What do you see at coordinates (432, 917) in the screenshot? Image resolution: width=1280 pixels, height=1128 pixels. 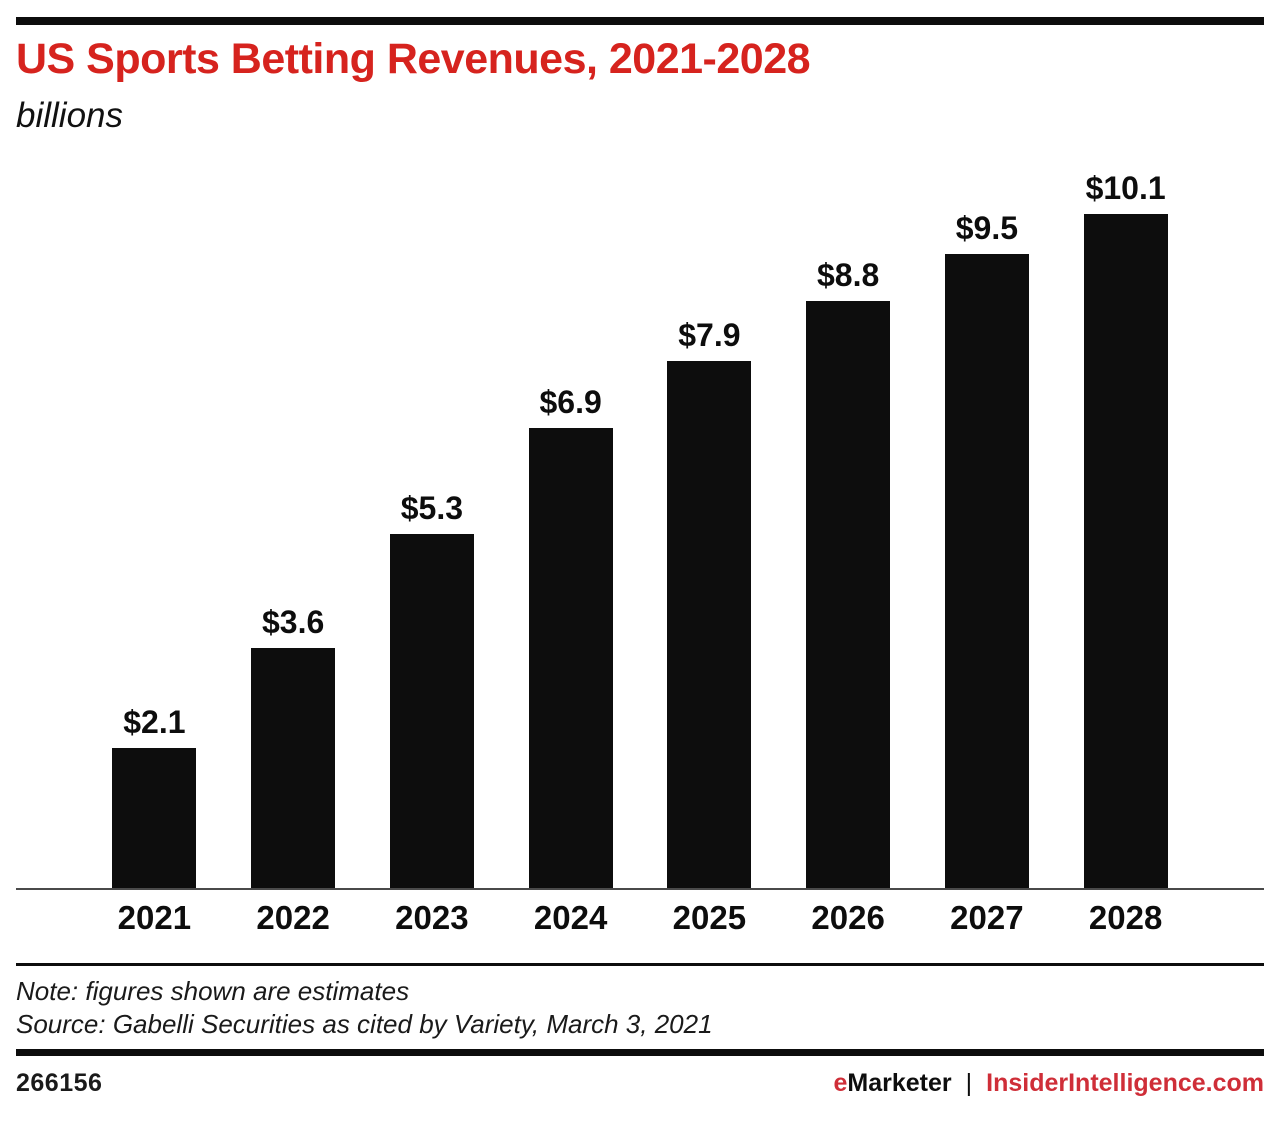 I see `x-axis-label: 2023` at bounding box center [432, 917].